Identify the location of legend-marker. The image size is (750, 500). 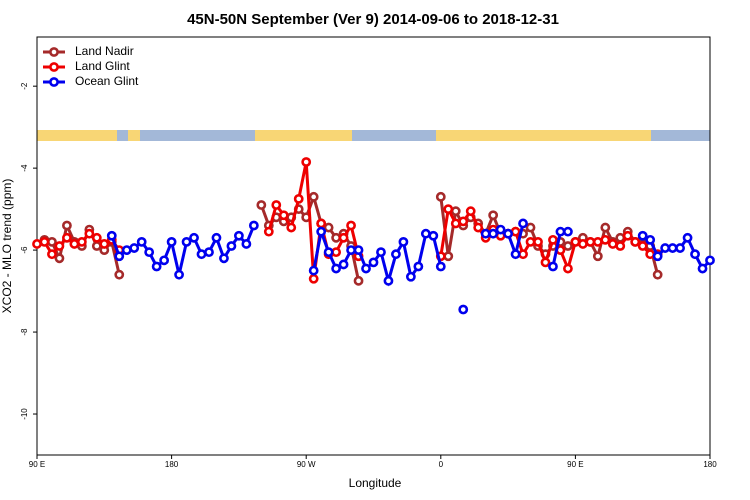
(54, 52).